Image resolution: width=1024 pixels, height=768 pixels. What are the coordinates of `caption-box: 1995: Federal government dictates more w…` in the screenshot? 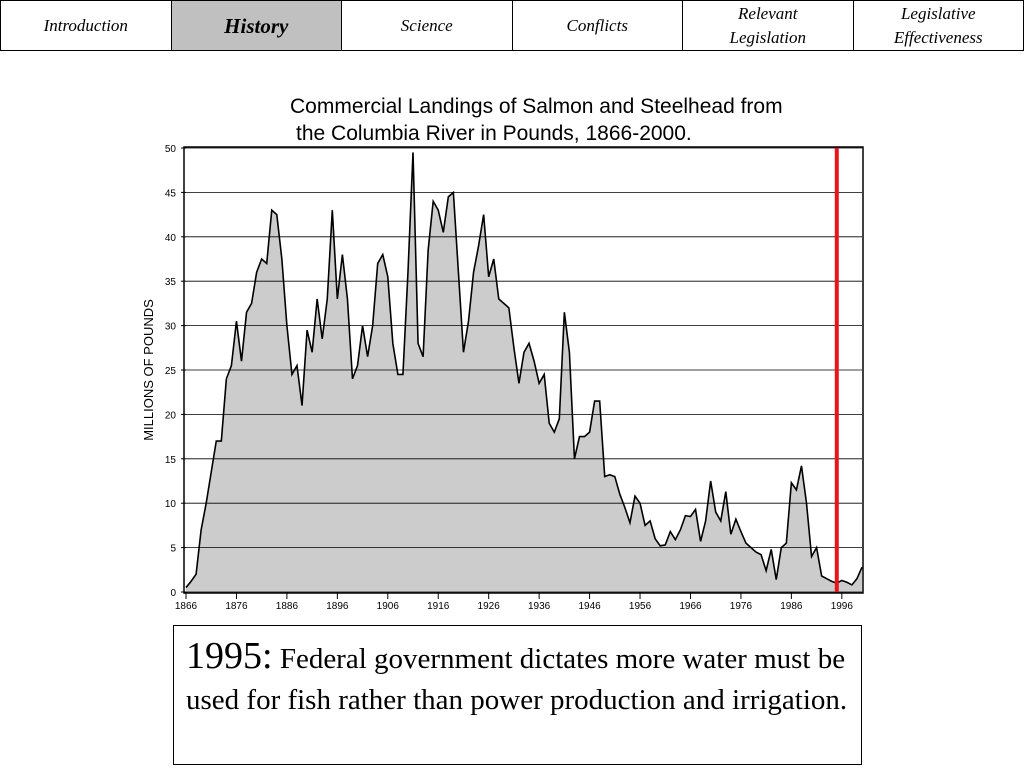 It's located at (517, 695).